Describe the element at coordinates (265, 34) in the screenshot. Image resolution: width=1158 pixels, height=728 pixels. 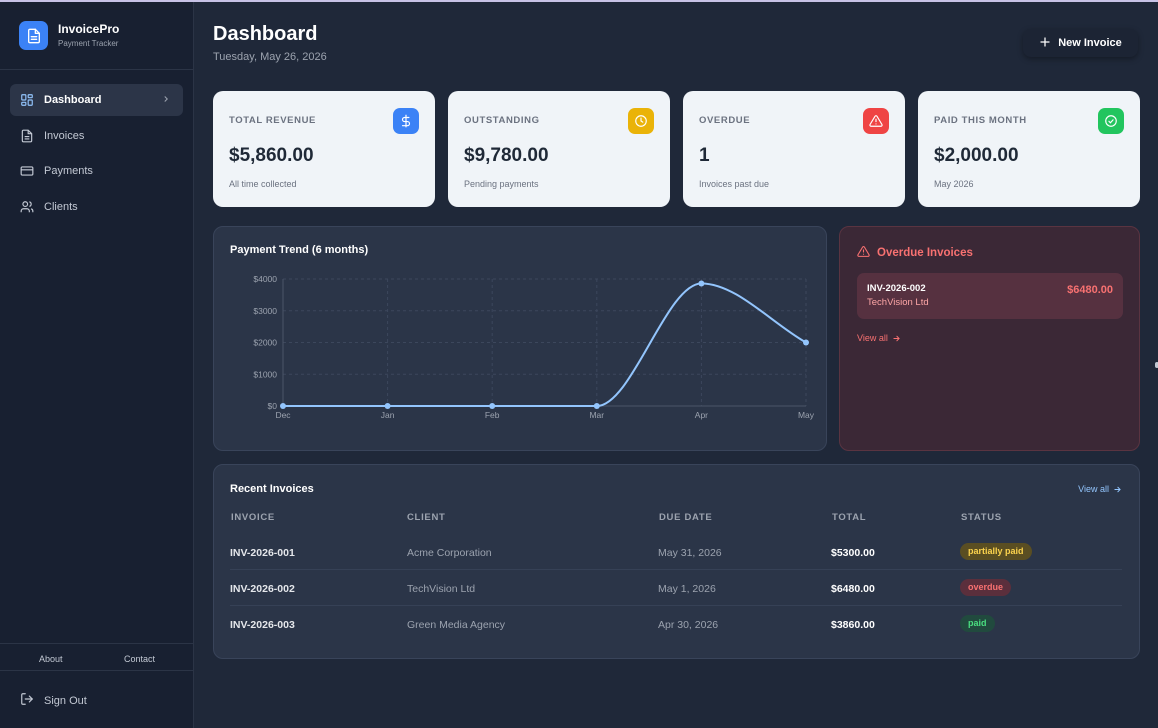
I see `page-title: Dashboard` at that location.